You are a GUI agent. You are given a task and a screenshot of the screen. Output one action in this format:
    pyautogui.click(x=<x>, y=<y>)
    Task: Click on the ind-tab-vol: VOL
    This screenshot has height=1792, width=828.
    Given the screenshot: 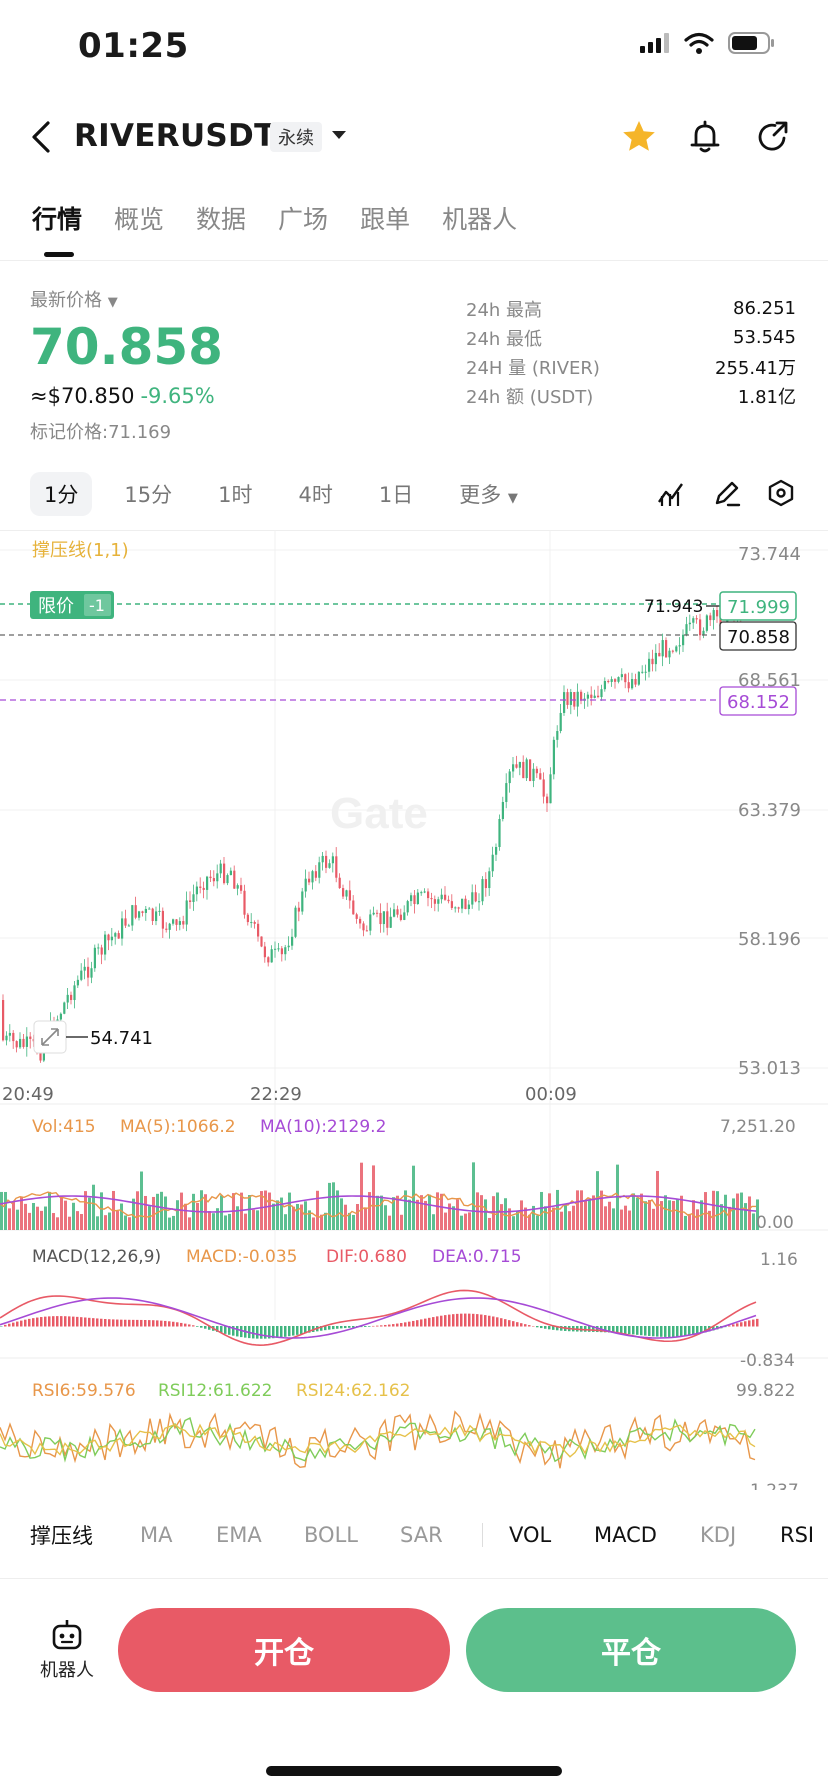 What is the action you would take?
    pyautogui.click(x=530, y=1535)
    